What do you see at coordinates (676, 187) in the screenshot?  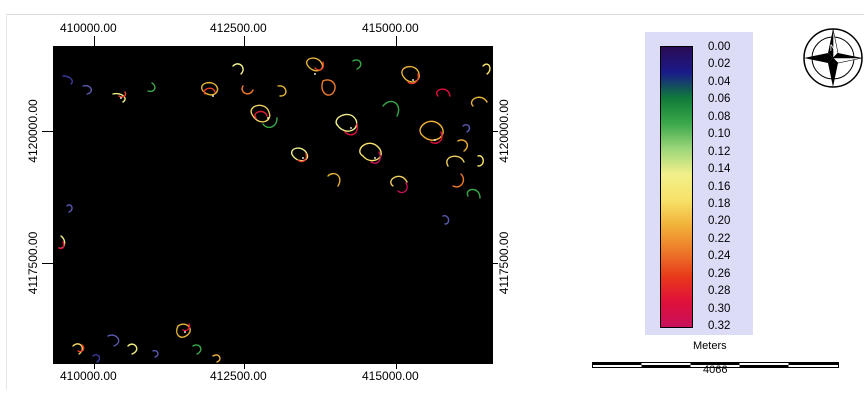 I see `color-ramp` at bounding box center [676, 187].